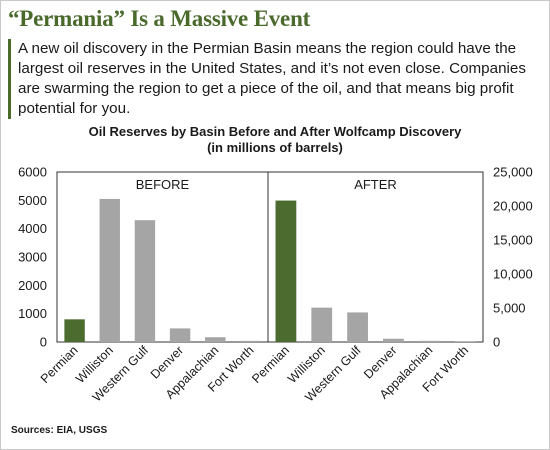 This screenshot has width=550, height=450. I want to click on bar-before-appalachian, so click(215, 339).